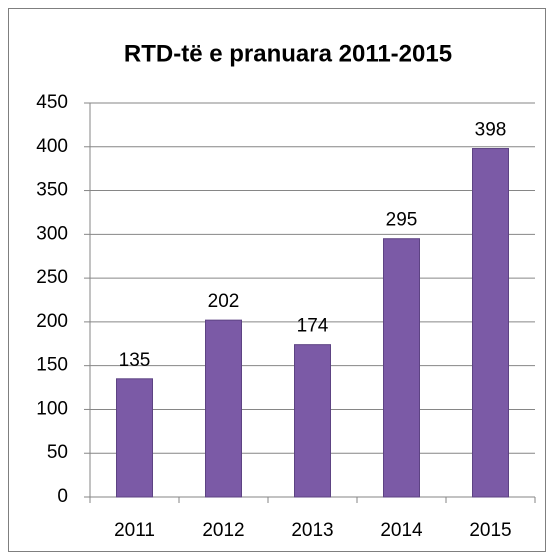 This screenshot has width=552, height=560. Describe the element at coordinates (52, 233) in the screenshot. I see `y-tick-label: 300` at that location.